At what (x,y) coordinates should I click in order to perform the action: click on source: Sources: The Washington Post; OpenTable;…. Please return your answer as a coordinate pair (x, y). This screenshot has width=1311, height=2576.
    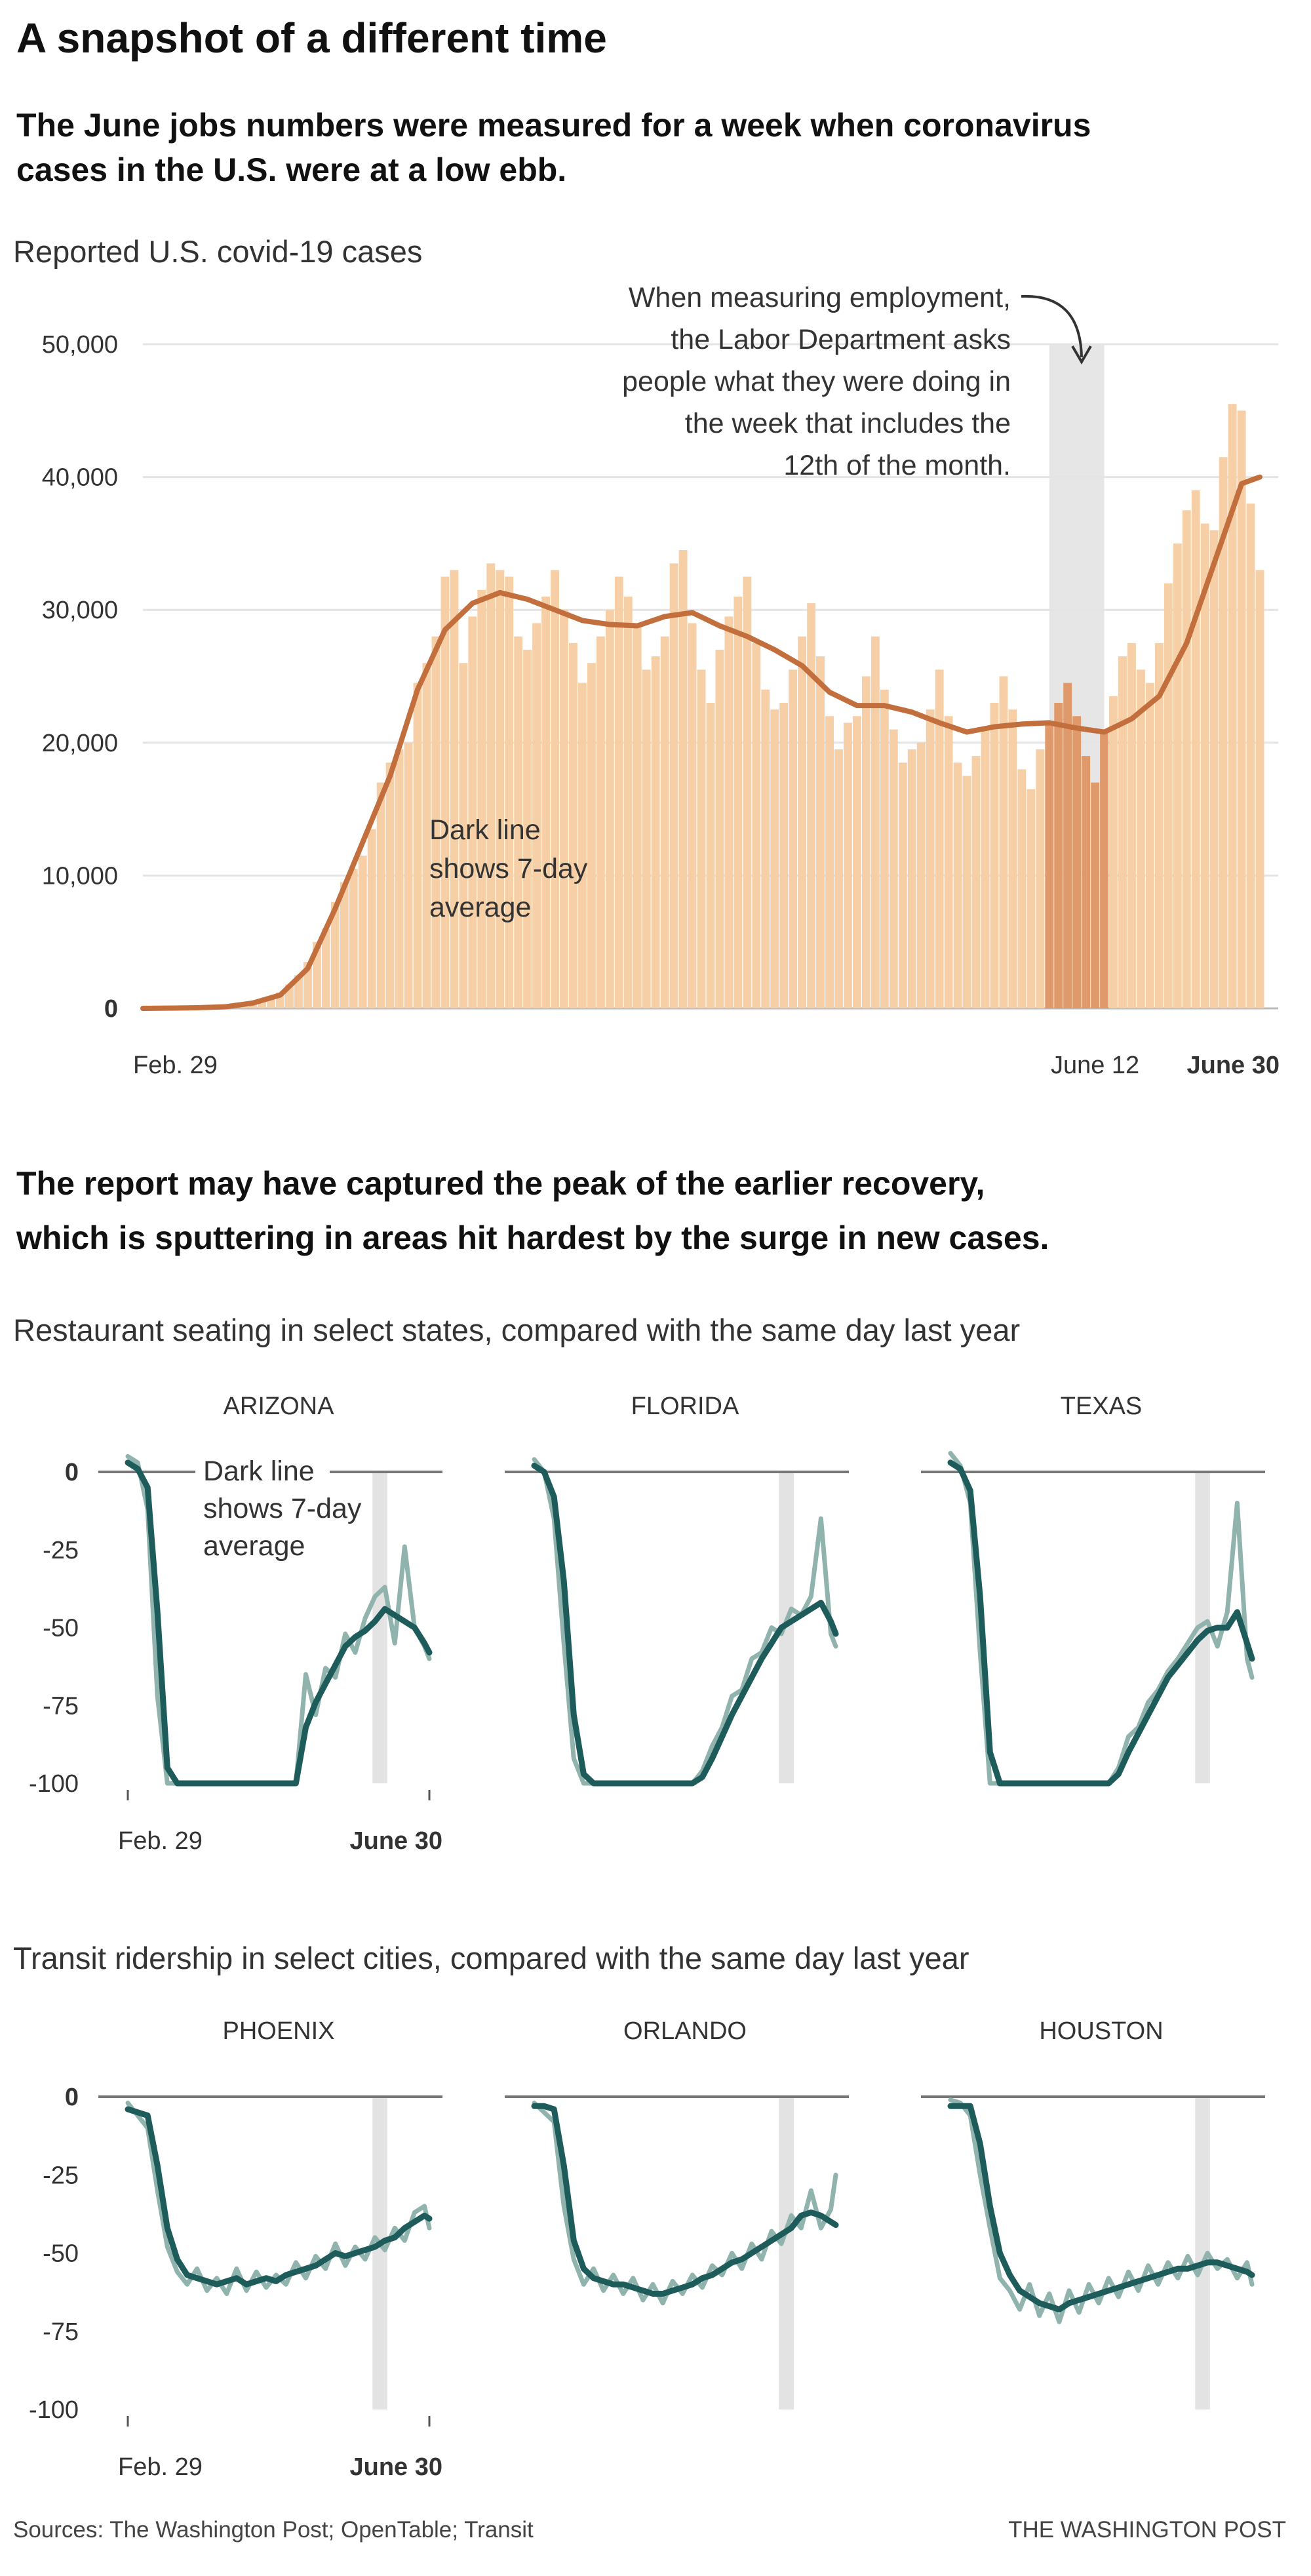
    Looking at the image, I should click on (273, 2530).